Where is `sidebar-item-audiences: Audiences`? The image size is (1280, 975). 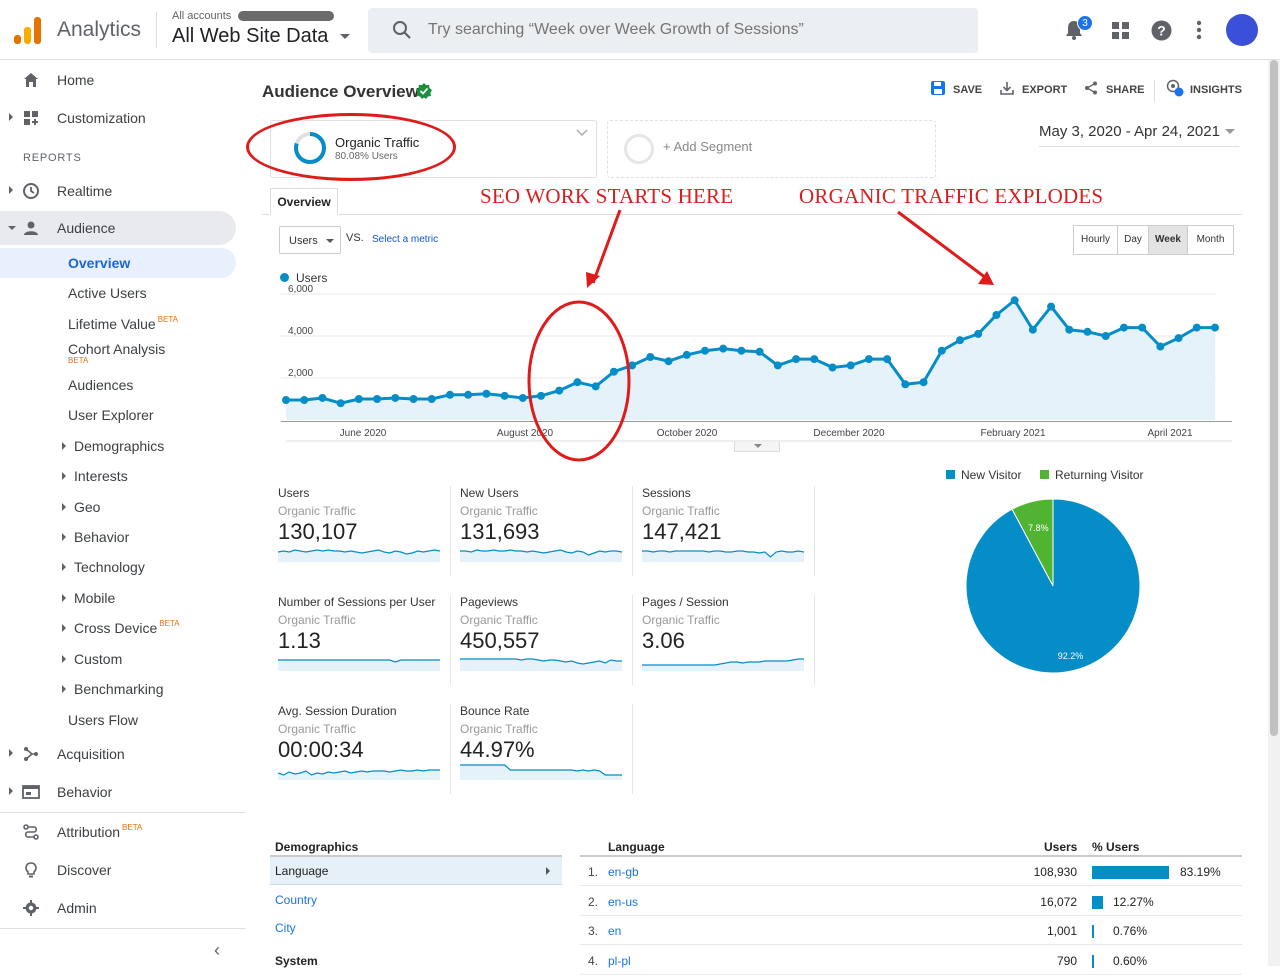 sidebar-item-audiences: Audiences is located at coordinates (118, 385).